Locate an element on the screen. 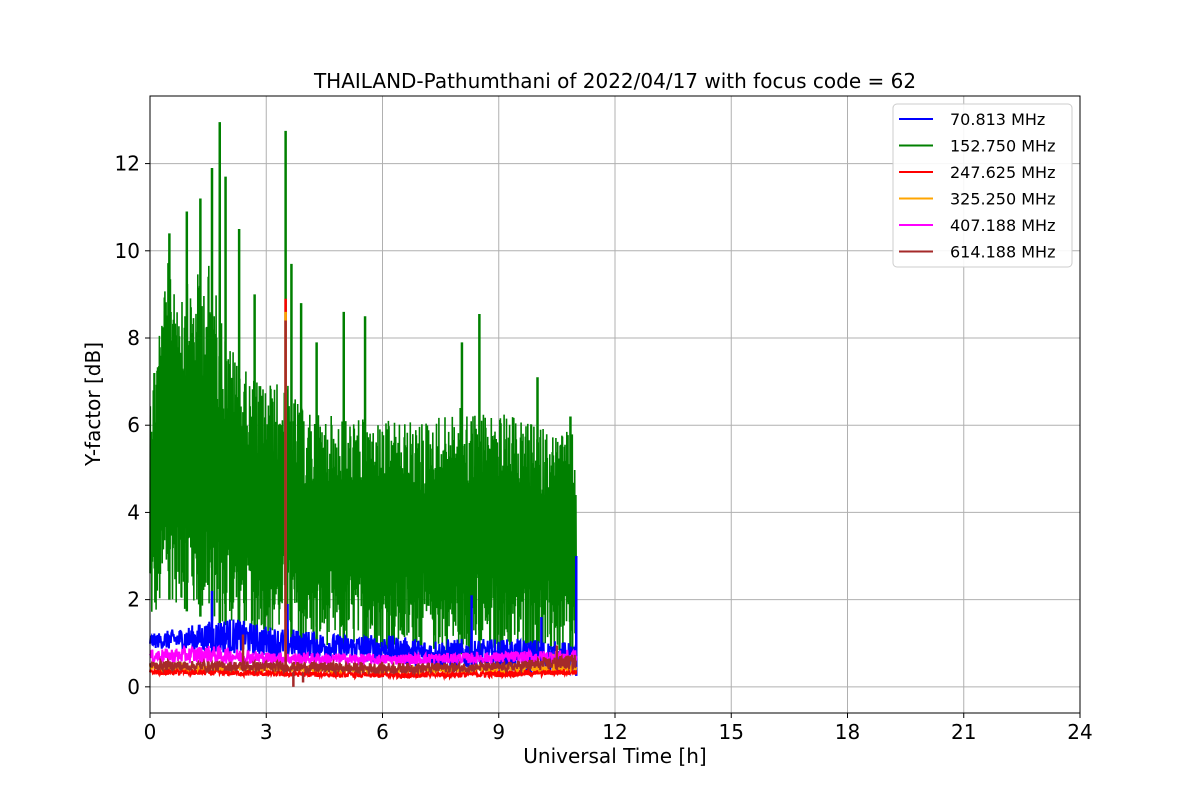 The image size is (1200, 800). y-tick-label: 10 is located at coordinates (127, 251).